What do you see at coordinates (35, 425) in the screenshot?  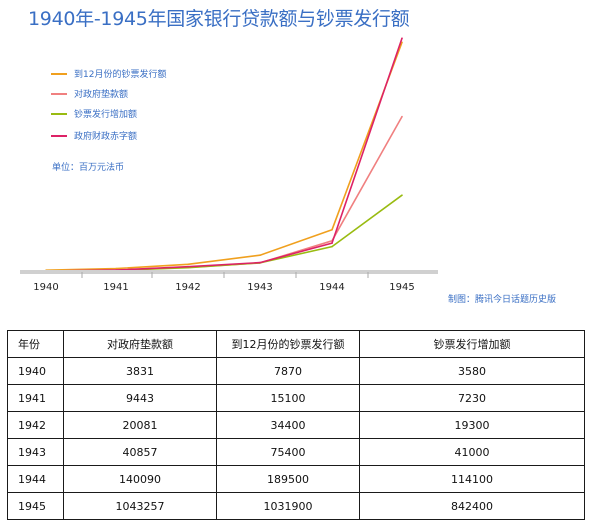 I see `table-cell: 1942` at bounding box center [35, 425].